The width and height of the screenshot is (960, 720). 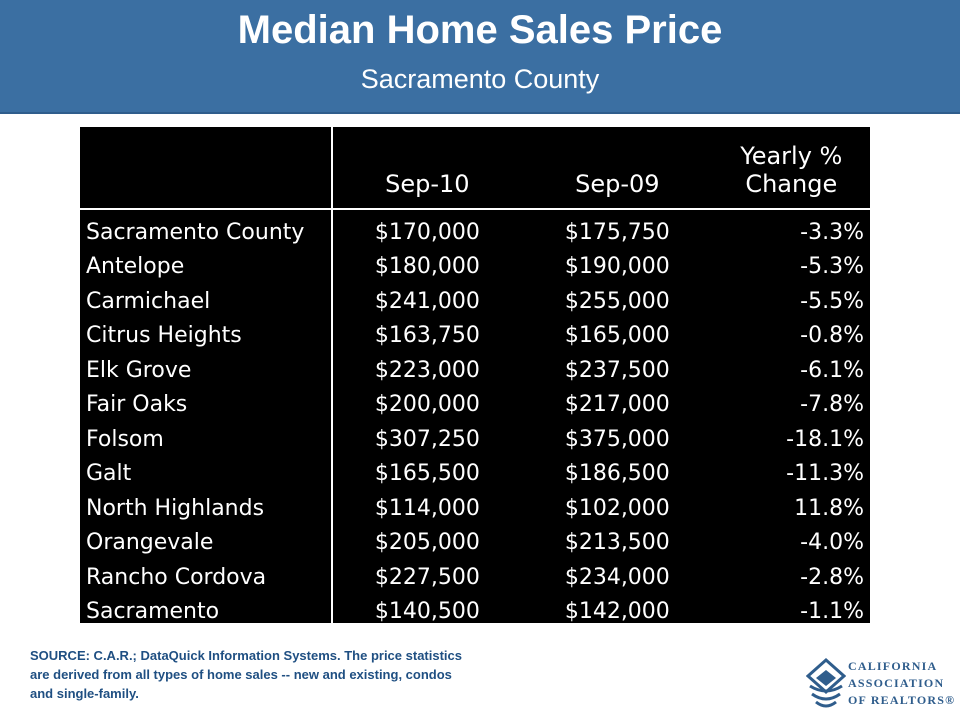 I want to click on table-row: Sacramento County $170,000 $175,750 -3.3%, so click(x=475, y=229).